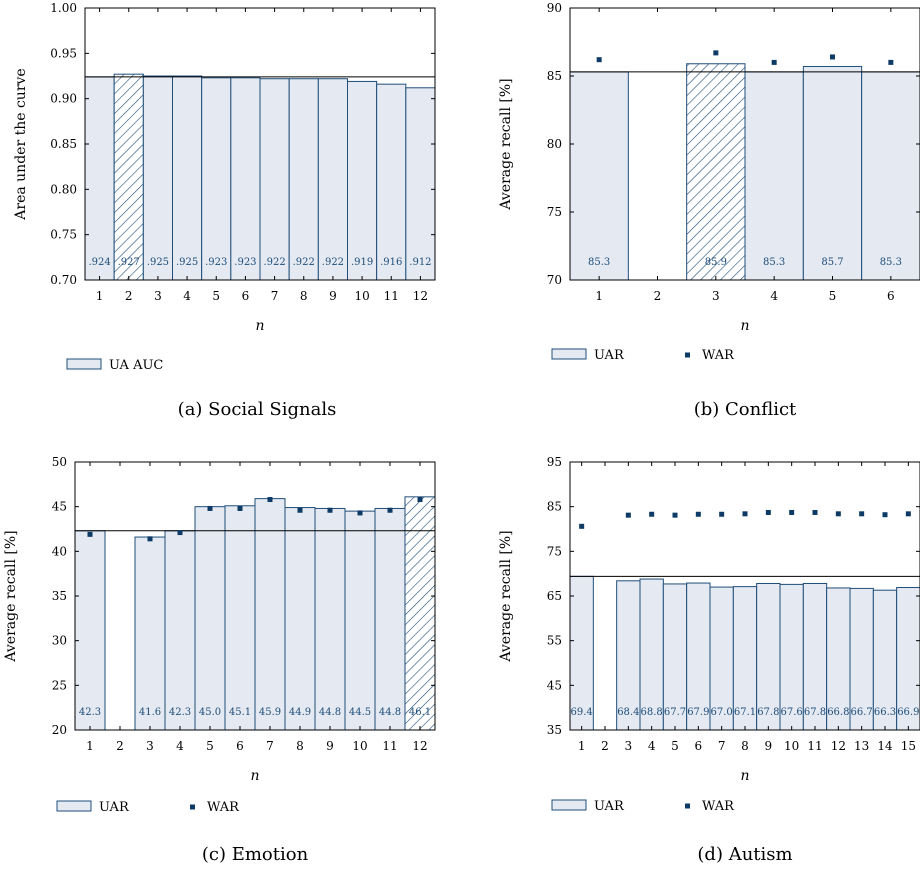 The width and height of the screenshot is (920, 873). What do you see at coordinates (792, 712) in the screenshot?
I see `data-label: 67.6` at bounding box center [792, 712].